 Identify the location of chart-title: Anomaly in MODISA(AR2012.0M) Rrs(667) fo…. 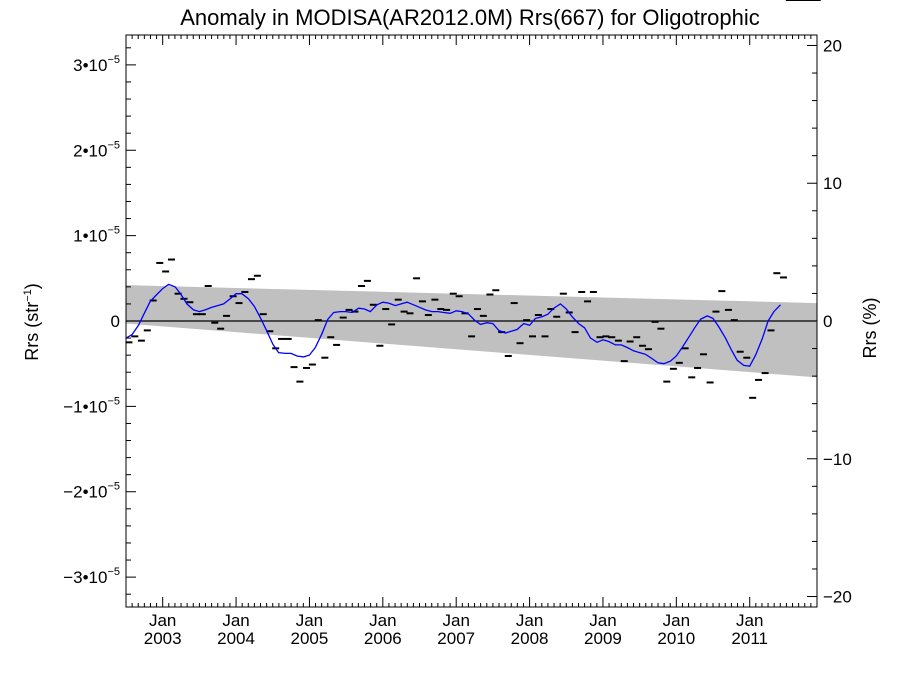
(470, 17).